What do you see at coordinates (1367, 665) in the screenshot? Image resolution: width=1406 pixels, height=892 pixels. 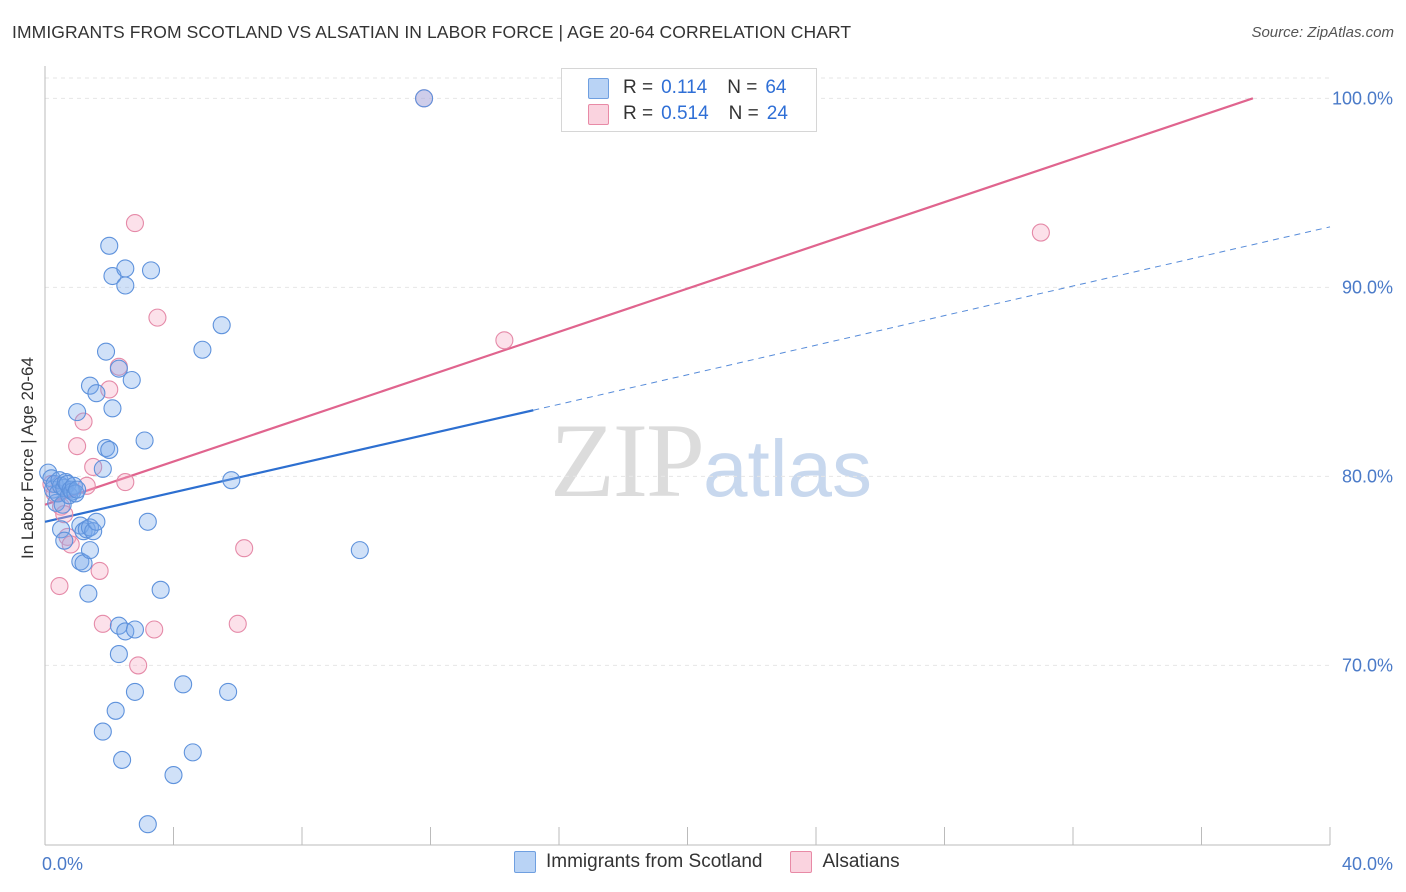 I see `y-tick-label: 70.0%` at bounding box center [1367, 665].